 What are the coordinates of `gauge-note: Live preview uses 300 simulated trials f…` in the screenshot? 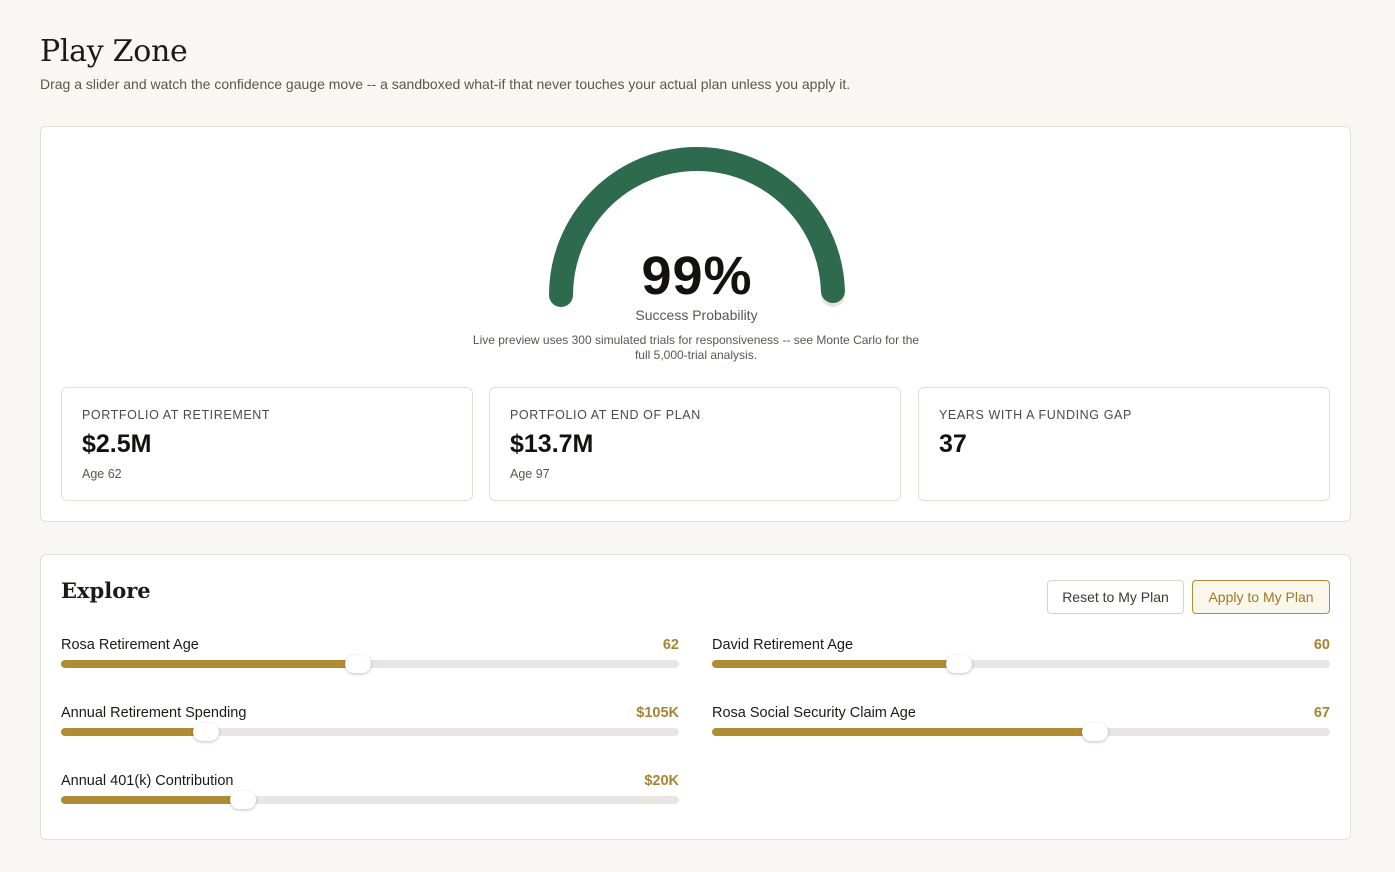 It's located at (696, 347).